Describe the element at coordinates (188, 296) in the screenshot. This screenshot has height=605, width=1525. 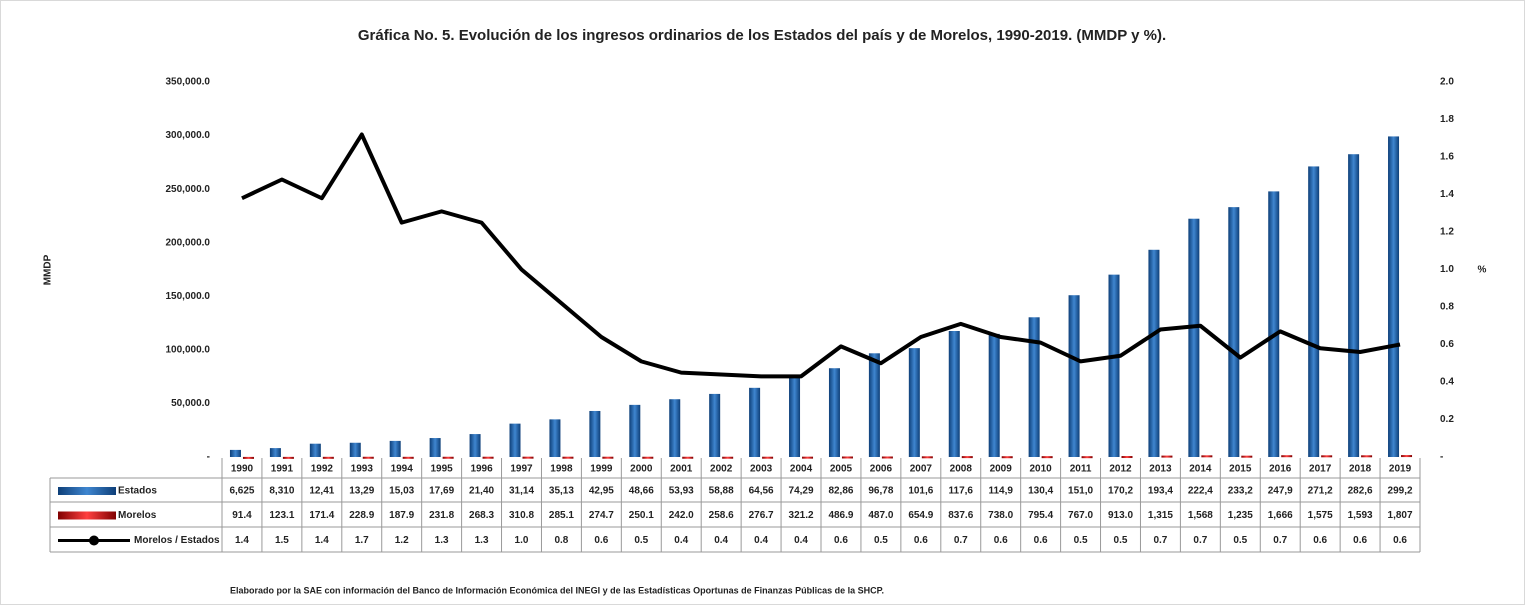
I see `y-tick-label: 150,000.0` at that location.